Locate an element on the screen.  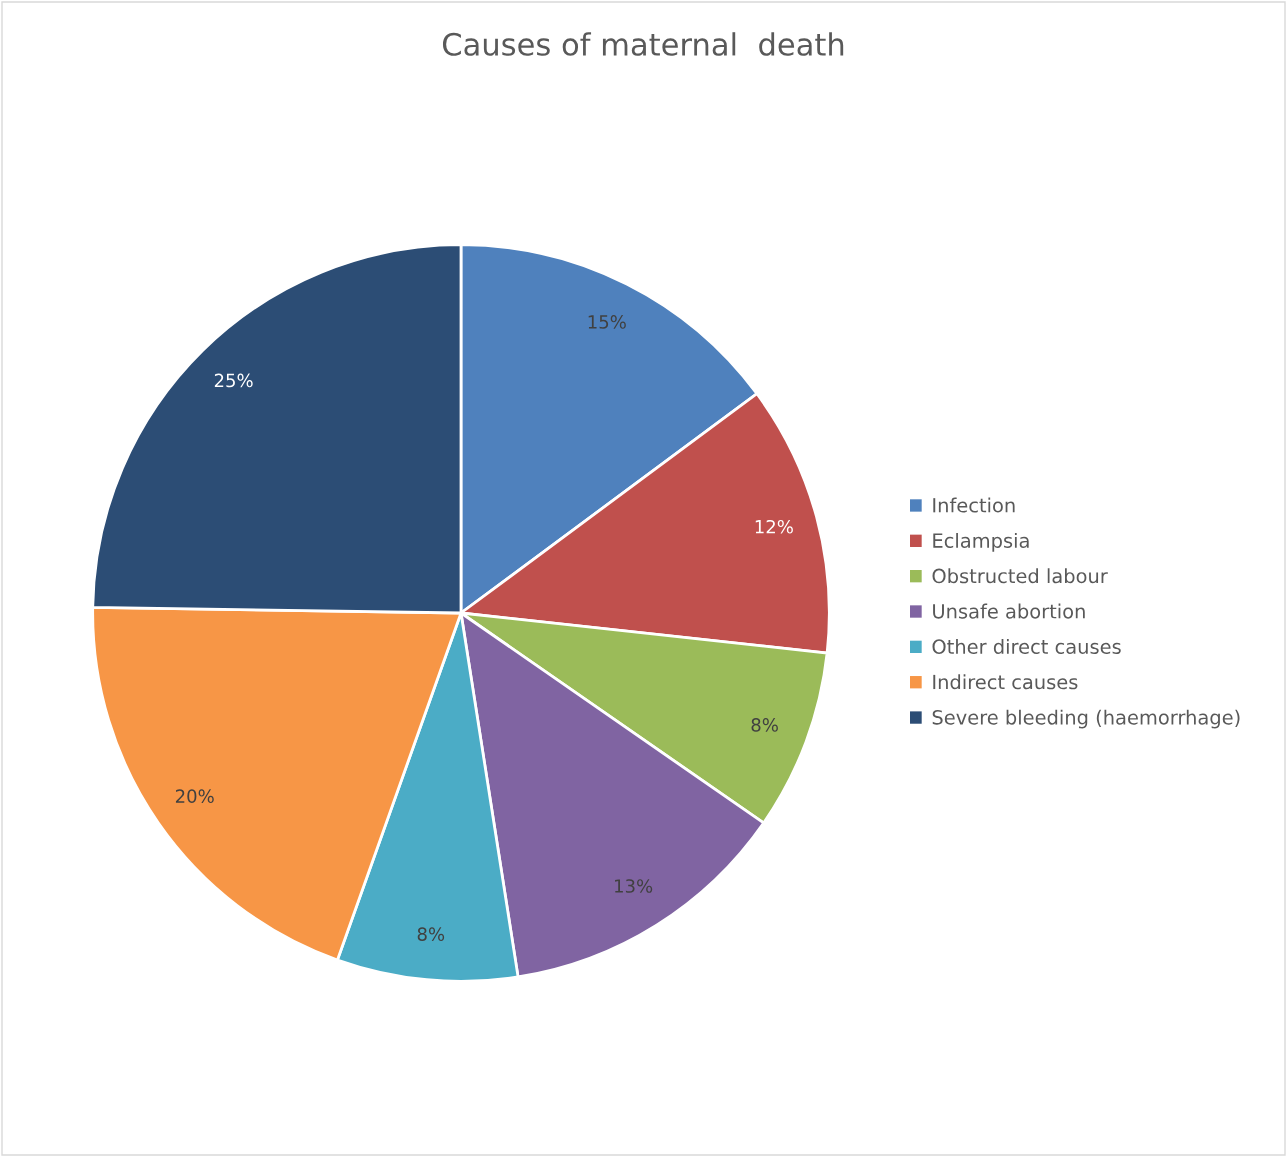
legend-label: Obstructed labour is located at coordinates (1020, 576).